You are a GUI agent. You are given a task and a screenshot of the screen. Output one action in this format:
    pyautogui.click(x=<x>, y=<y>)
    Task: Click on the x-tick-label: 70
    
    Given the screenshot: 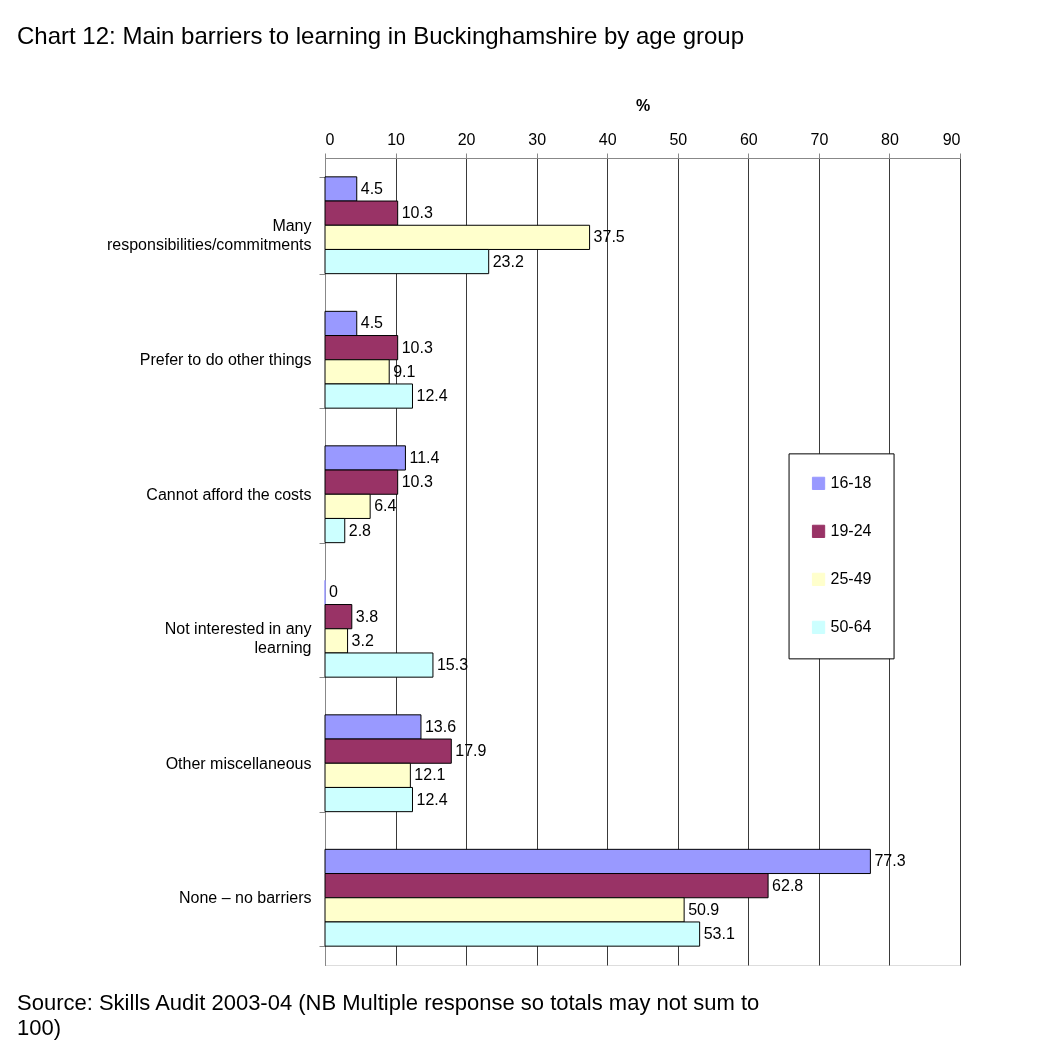 What is the action you would take?
    pyautogui.click(x=819, y=139)
    